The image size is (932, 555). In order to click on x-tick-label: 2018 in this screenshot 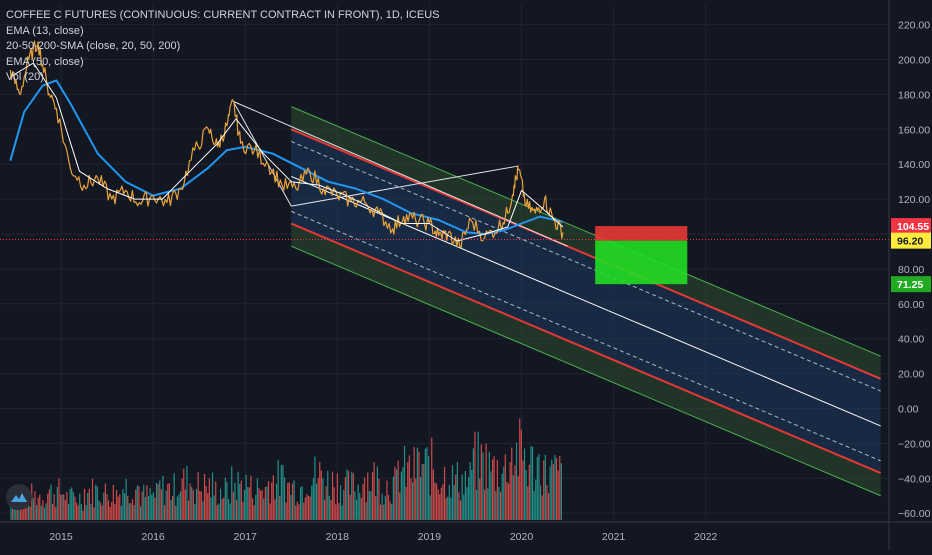, I will do `click(338, 537)`.